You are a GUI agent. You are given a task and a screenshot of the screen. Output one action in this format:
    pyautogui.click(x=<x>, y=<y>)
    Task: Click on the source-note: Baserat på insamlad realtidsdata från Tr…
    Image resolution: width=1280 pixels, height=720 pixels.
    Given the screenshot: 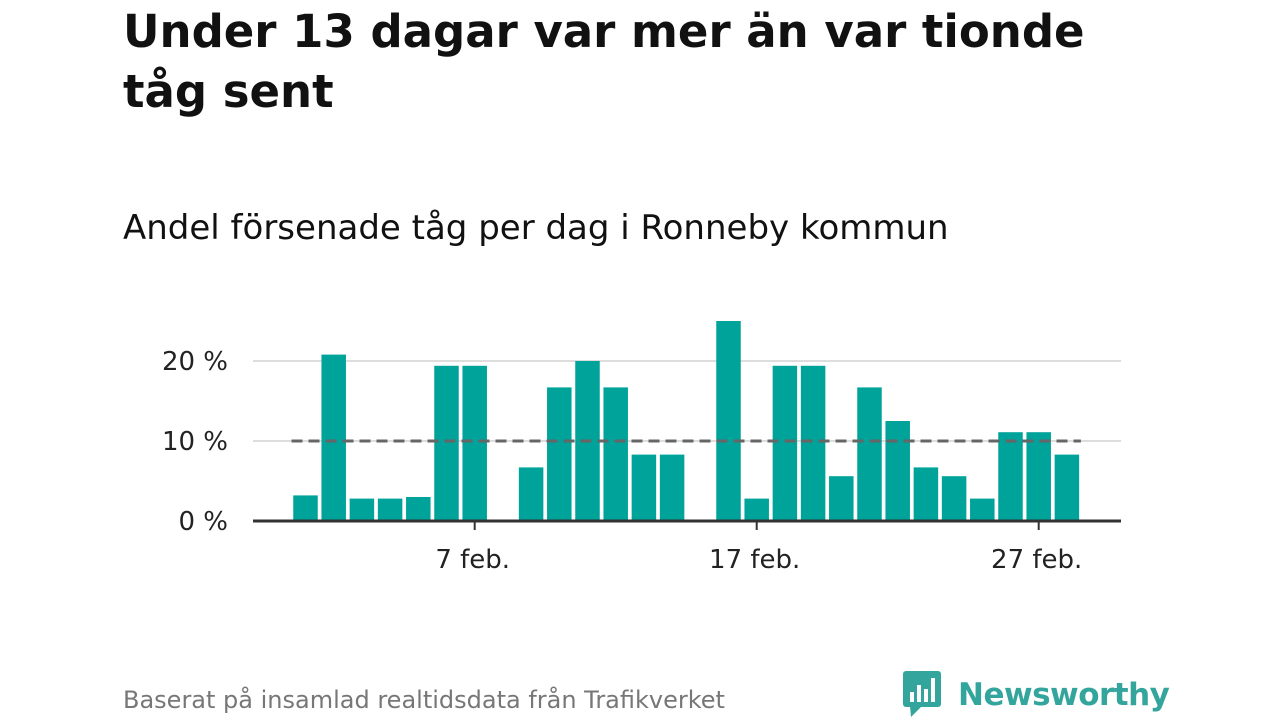 What is the action you would take?
    pyautogui.click(x=424, y=700)
    